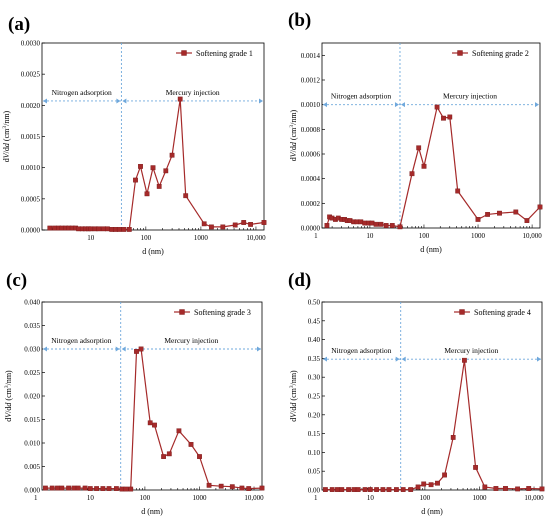  I want to click on legend-label: Softening grade 3, so click(222, 312).